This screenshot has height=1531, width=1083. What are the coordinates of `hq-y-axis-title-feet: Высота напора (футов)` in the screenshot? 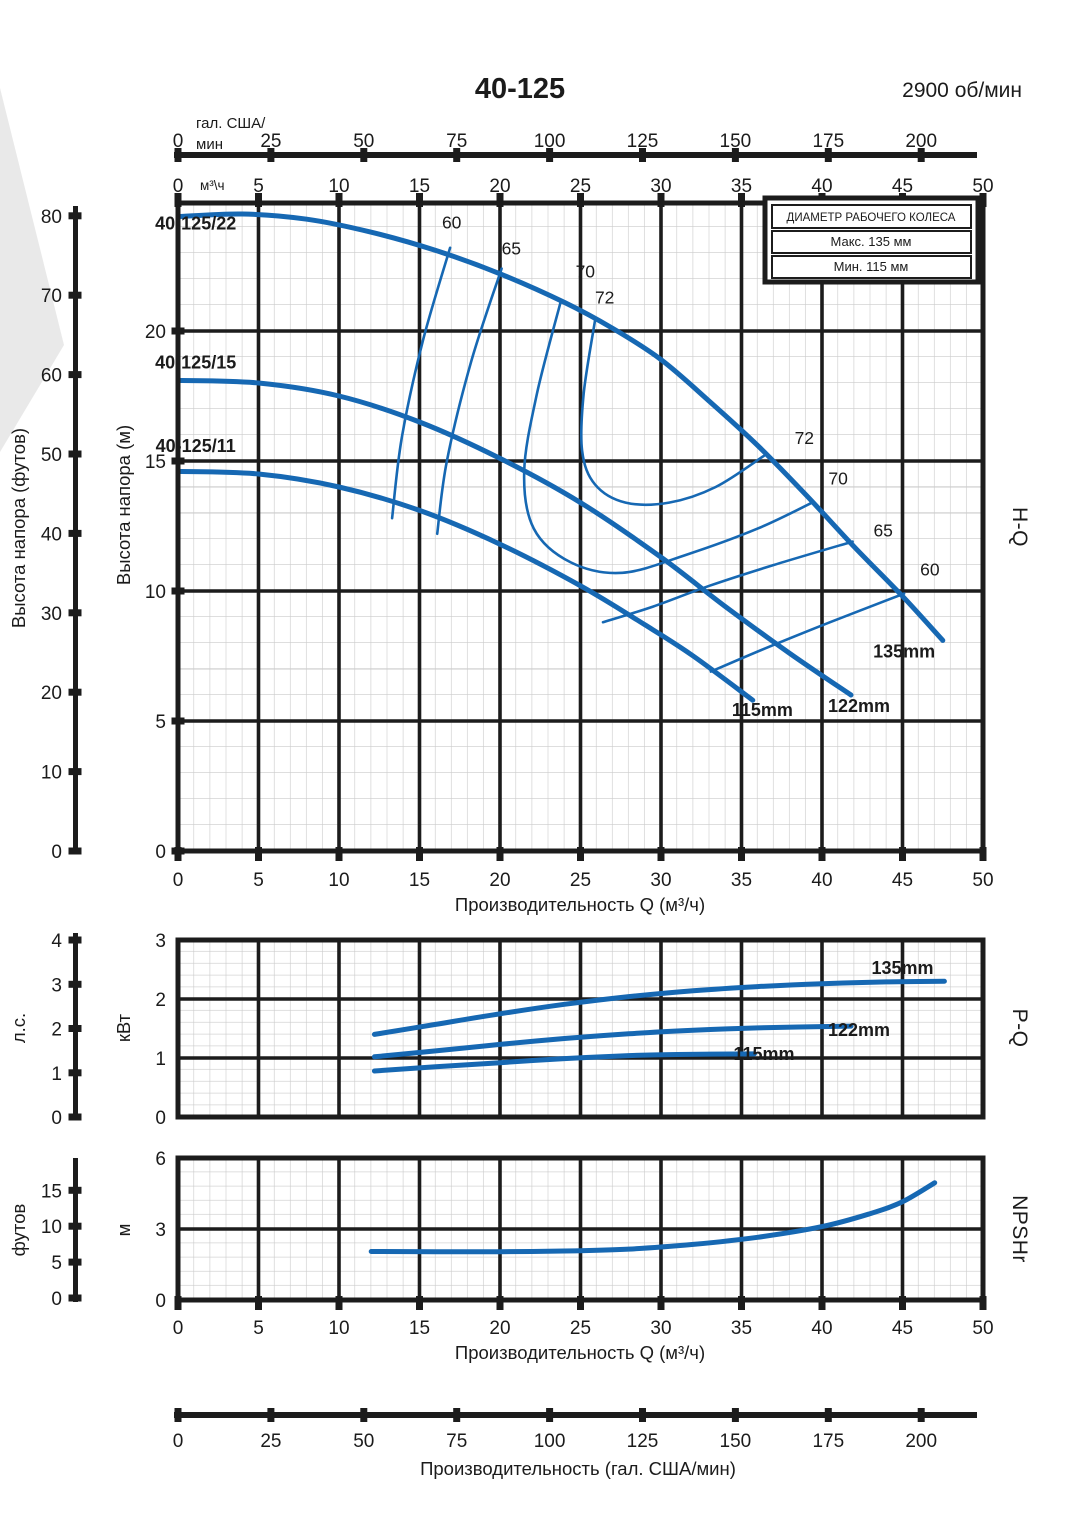 It's located at (18, 528).